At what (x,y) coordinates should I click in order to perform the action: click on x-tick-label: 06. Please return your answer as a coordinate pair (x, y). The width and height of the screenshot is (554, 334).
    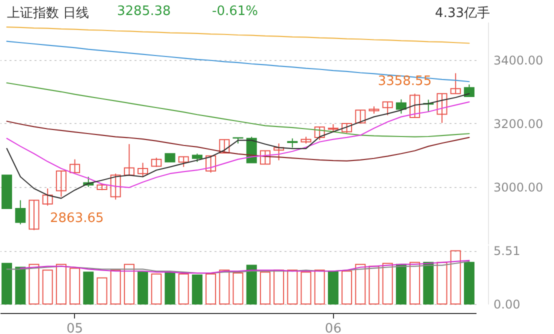
    Looking at the image, I should click on (333, 328).